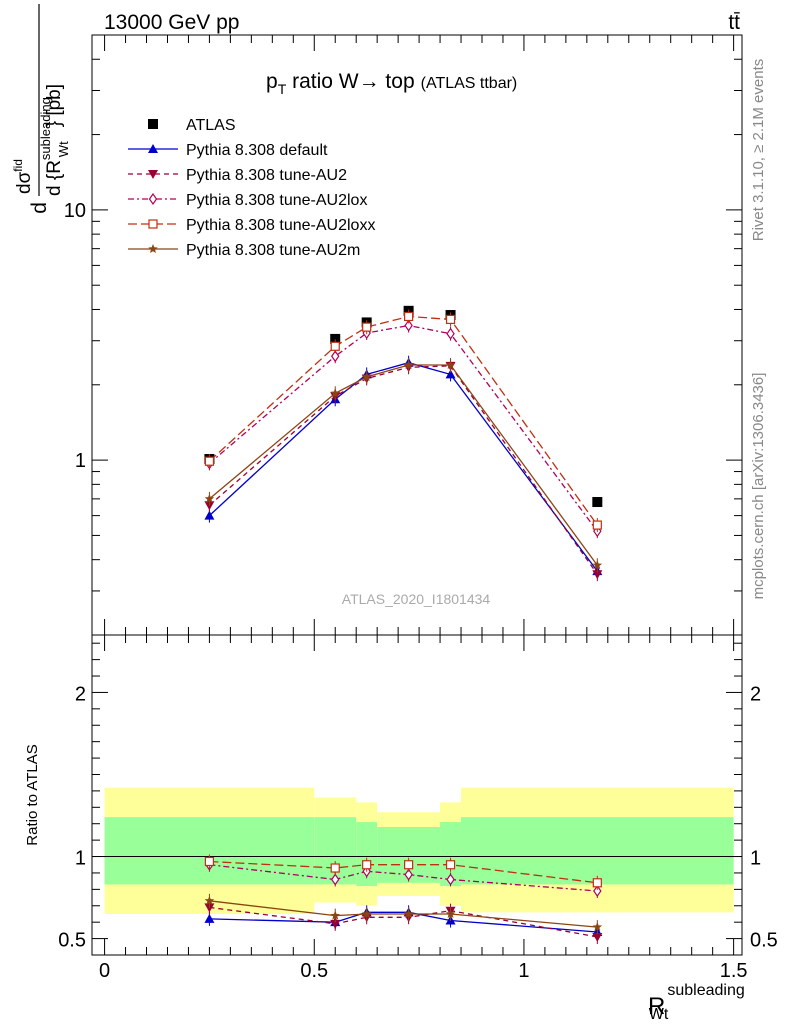 The height and width of the screenshot is (1024, 786). What do you see at coordinates (272, 81) in the screenshot?
I see `chart-title-p: p` at bounding box center [272, 81].